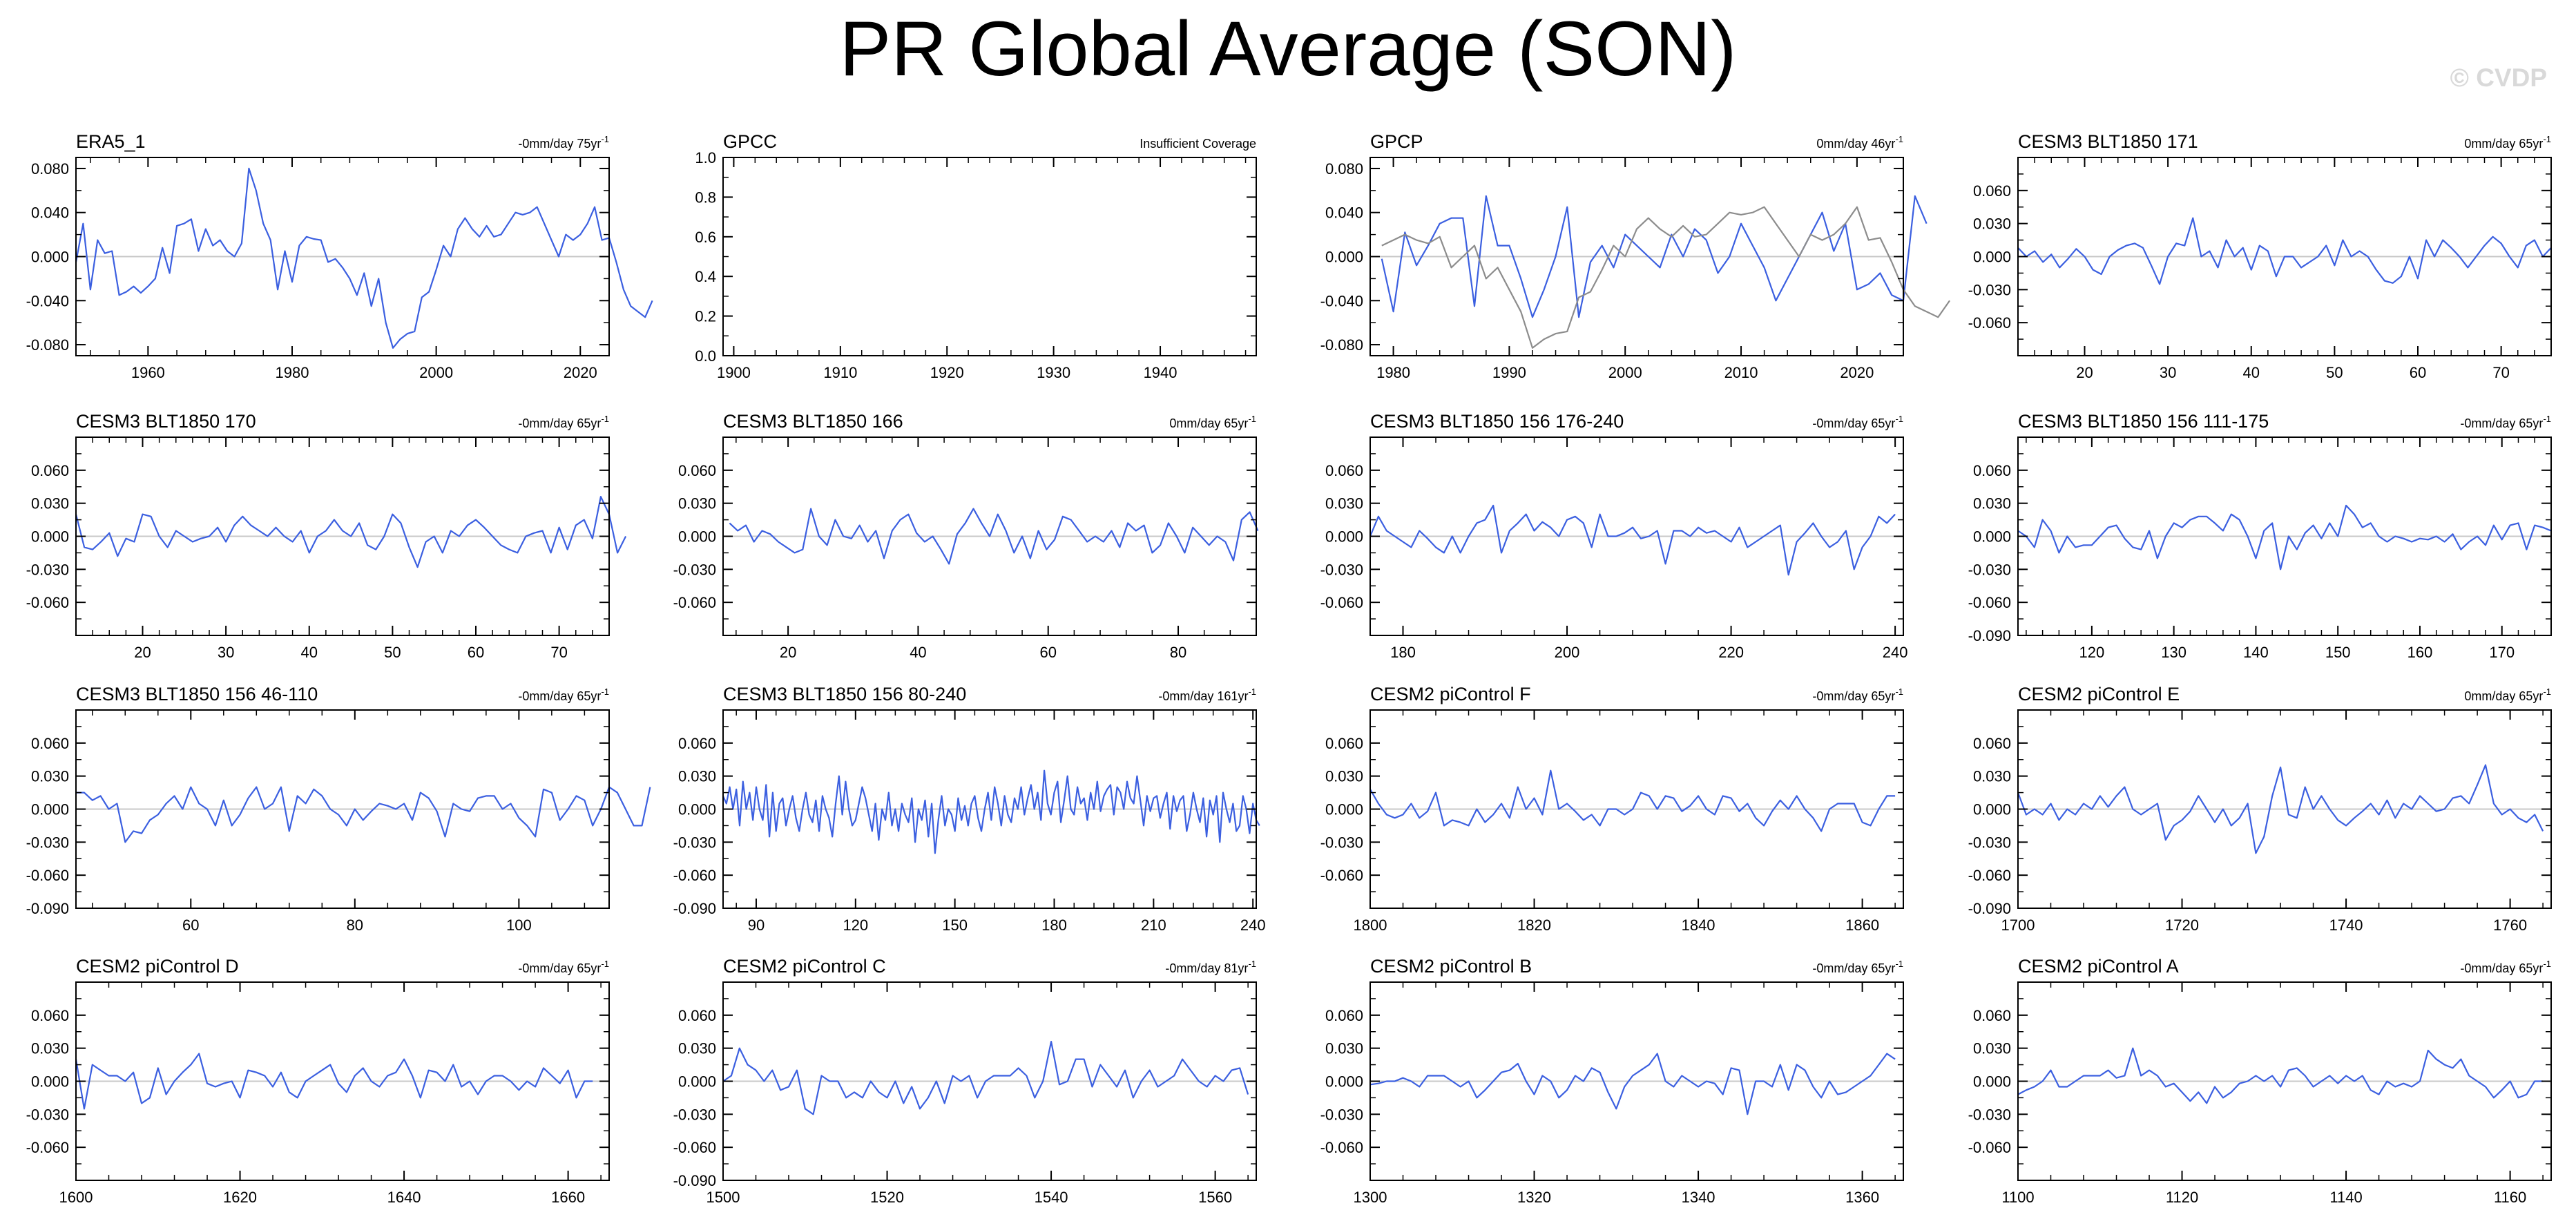 This screenshot has width=2576, height=1228. What do you see at coordinates (705, 197) in the screenshot?
I see `y-tick-label: 0.8` at bounding box center [705, 197].